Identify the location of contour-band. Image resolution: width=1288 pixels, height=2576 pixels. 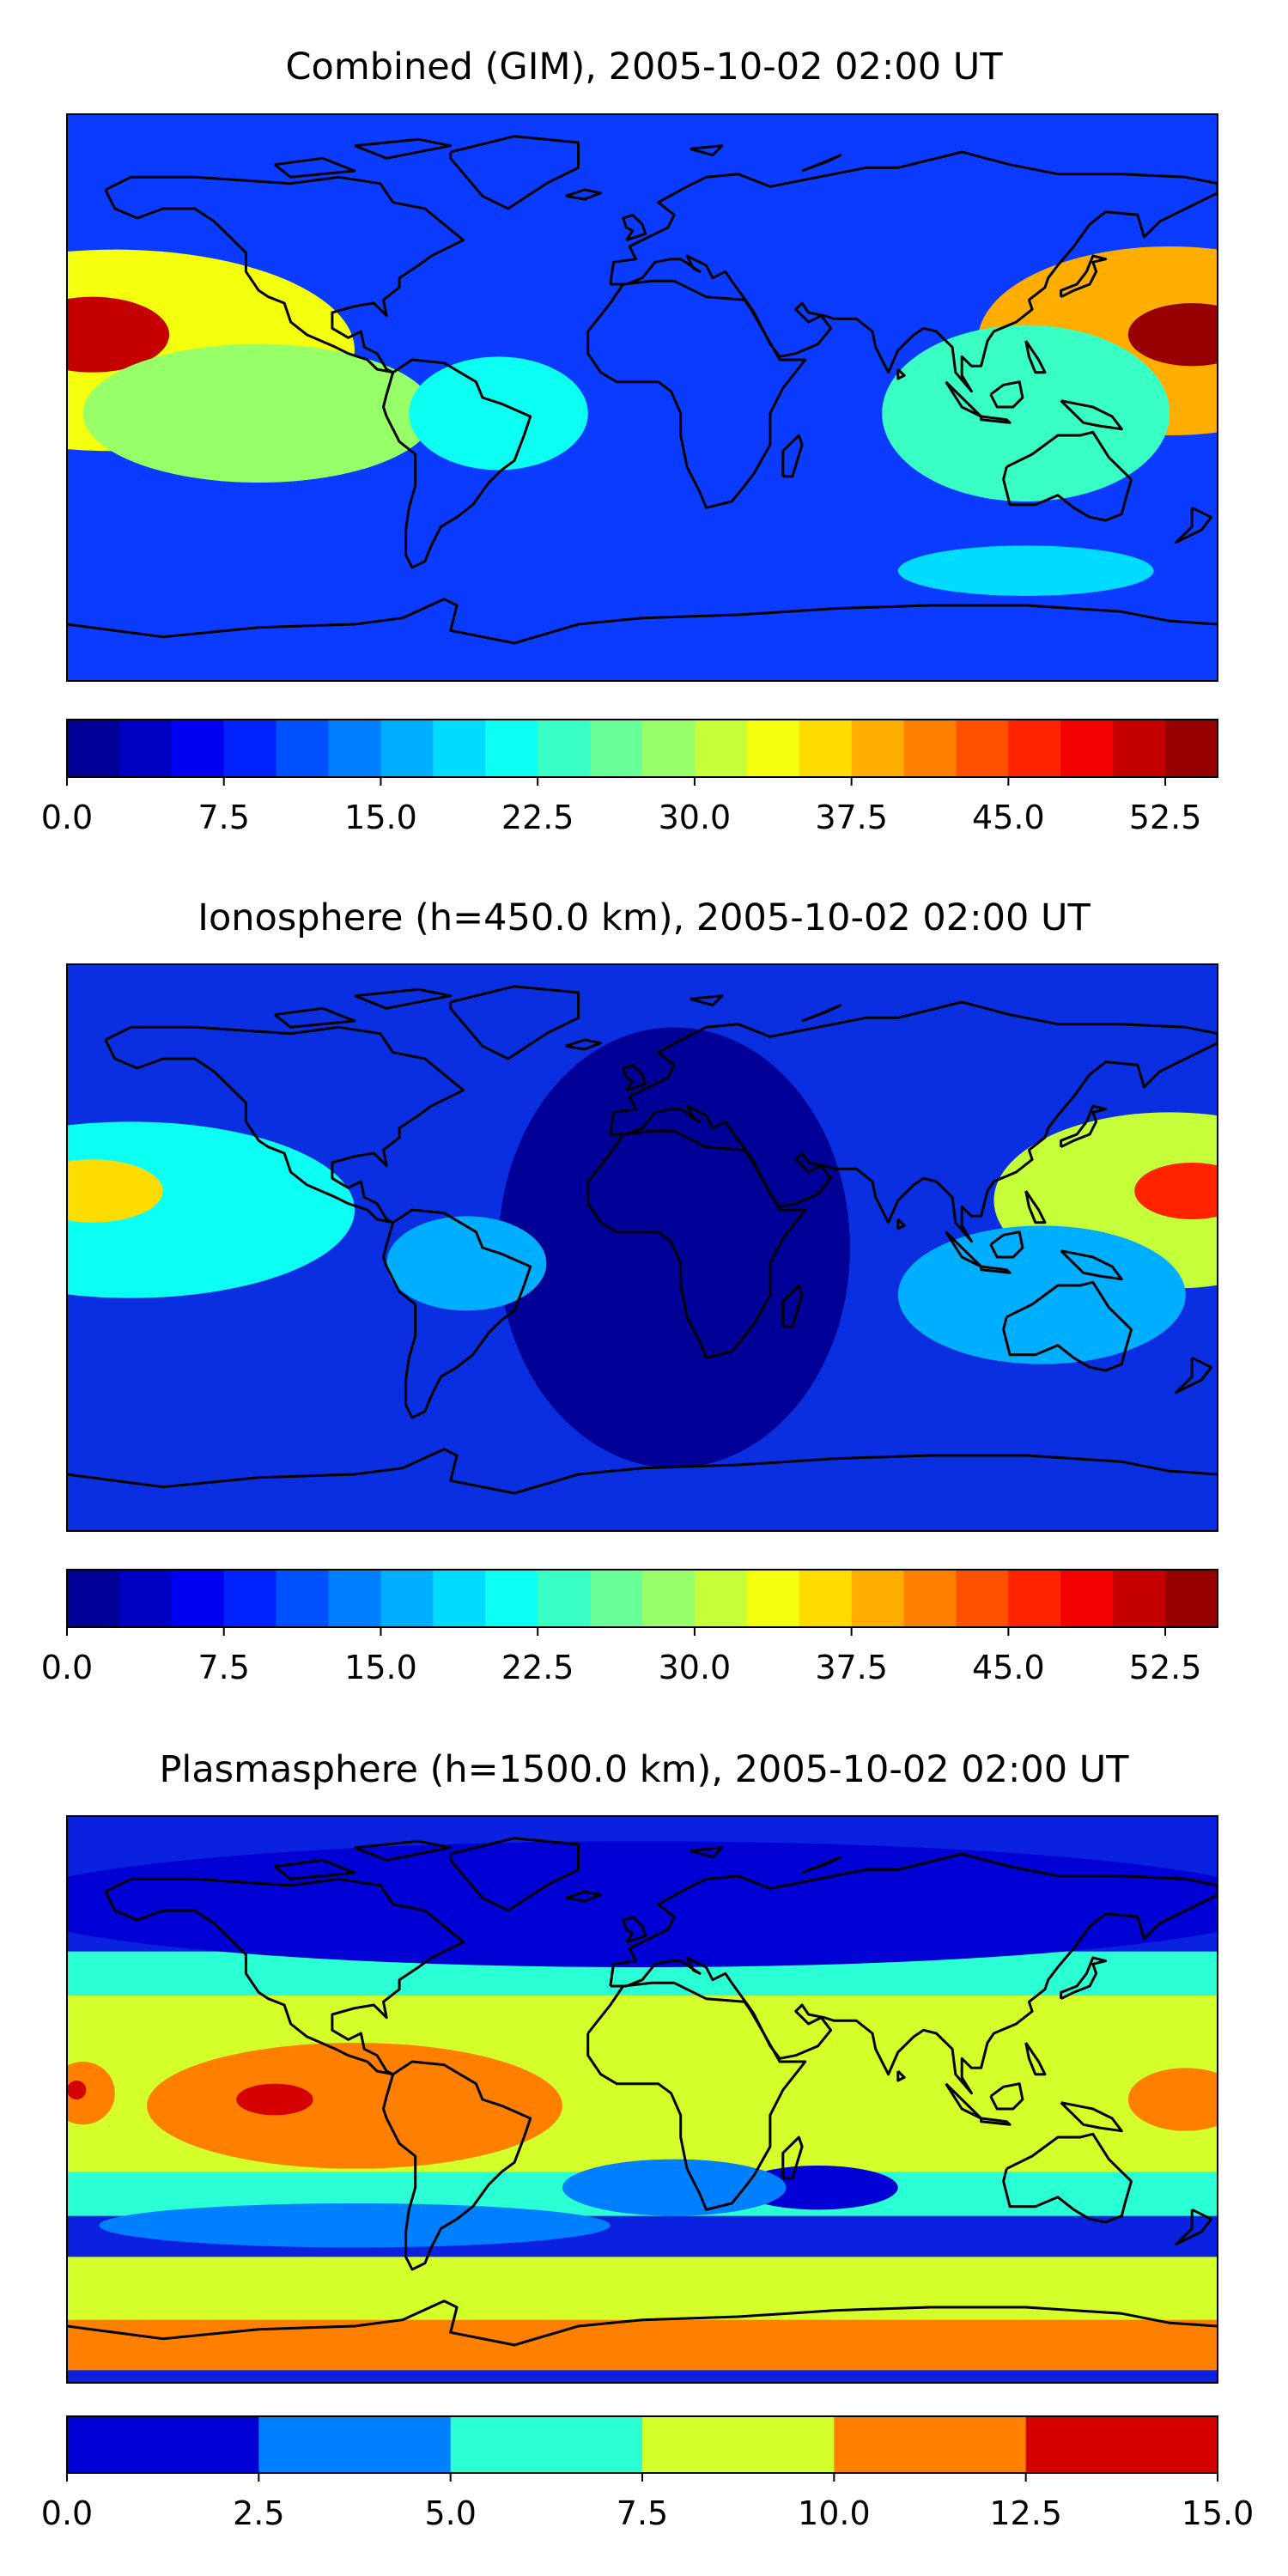
(642, 2345).